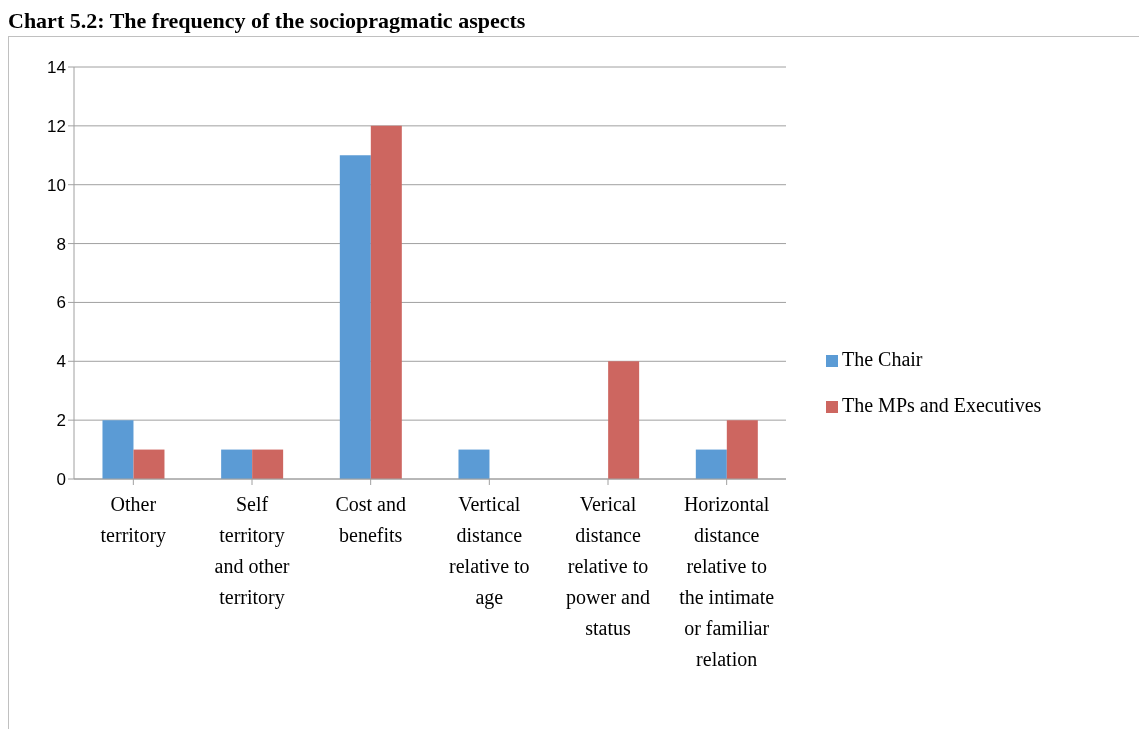 This screenshot has height=731, width=1145. Describe the element at coordinates (61, 244) in the screenshot. I see `y-tick-label: 8` at that location.